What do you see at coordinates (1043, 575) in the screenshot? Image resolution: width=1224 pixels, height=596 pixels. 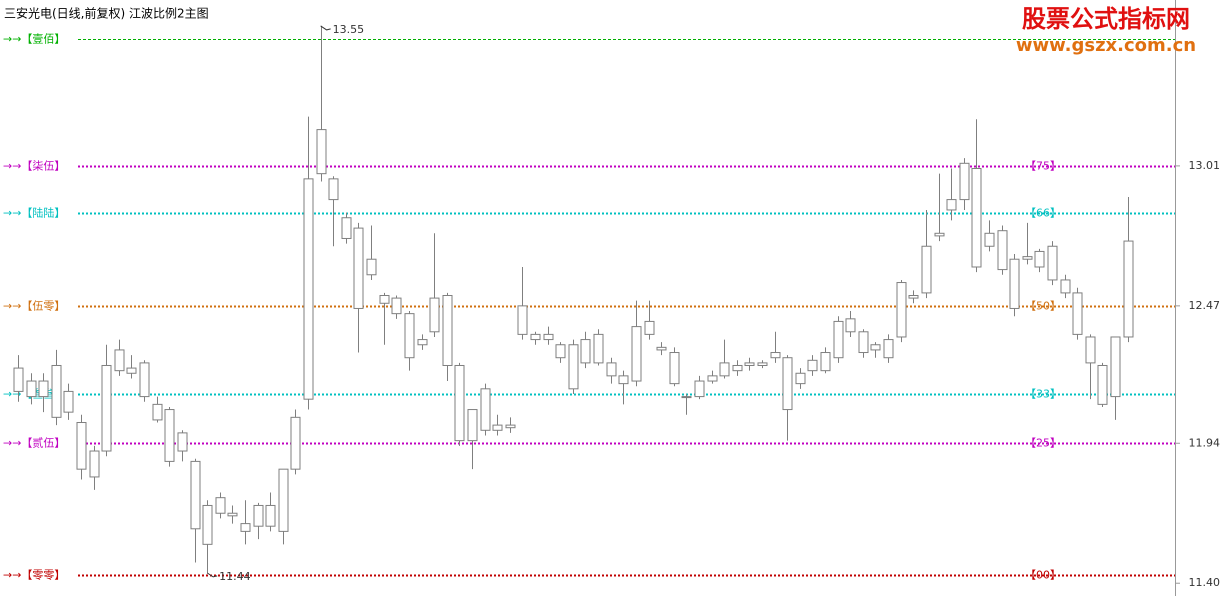 I see `level-tag: 【00】` at bounding box center [1043, 575].